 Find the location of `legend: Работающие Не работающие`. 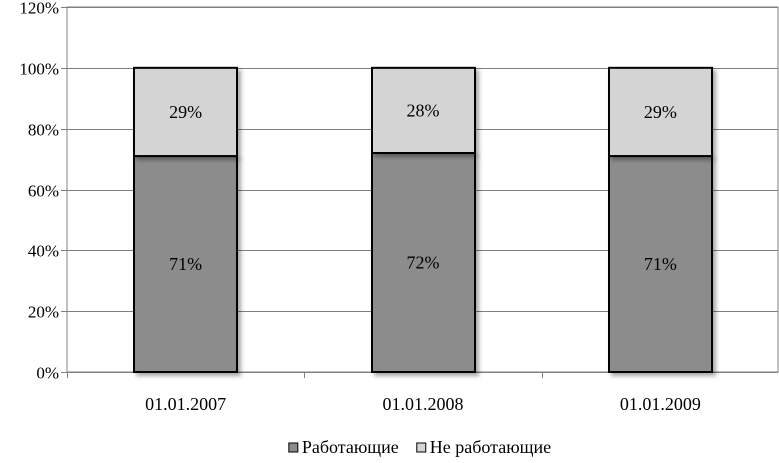

legend: Работающие Не работающие is located at coordinates (419, 447).